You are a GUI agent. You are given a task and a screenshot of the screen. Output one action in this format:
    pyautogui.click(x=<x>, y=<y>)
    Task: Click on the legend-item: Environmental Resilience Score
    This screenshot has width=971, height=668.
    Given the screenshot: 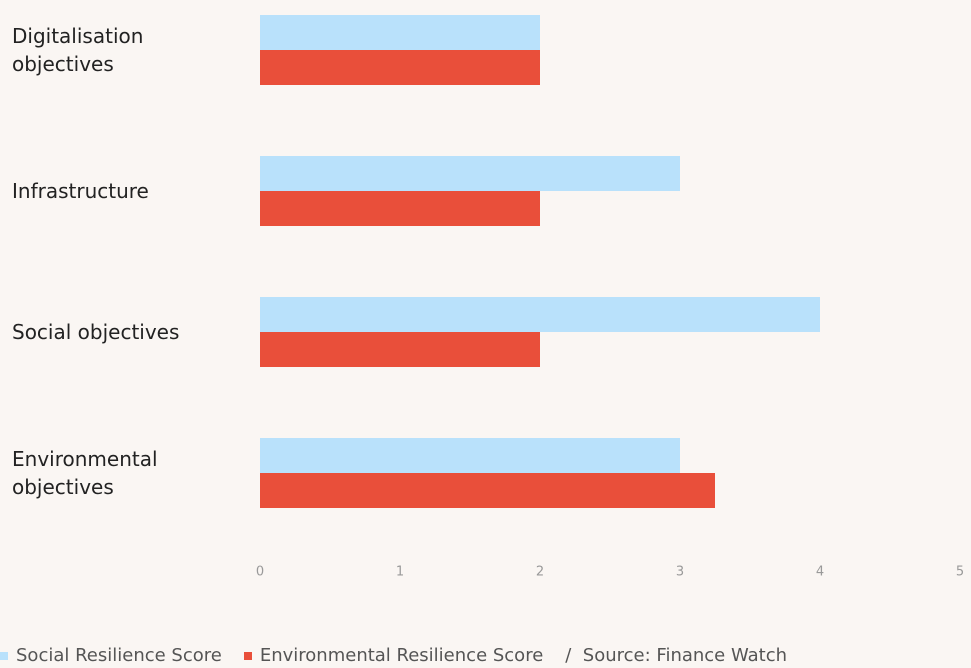 What is the action you would take?
    pyautogui.click(x=393, y=655)
    